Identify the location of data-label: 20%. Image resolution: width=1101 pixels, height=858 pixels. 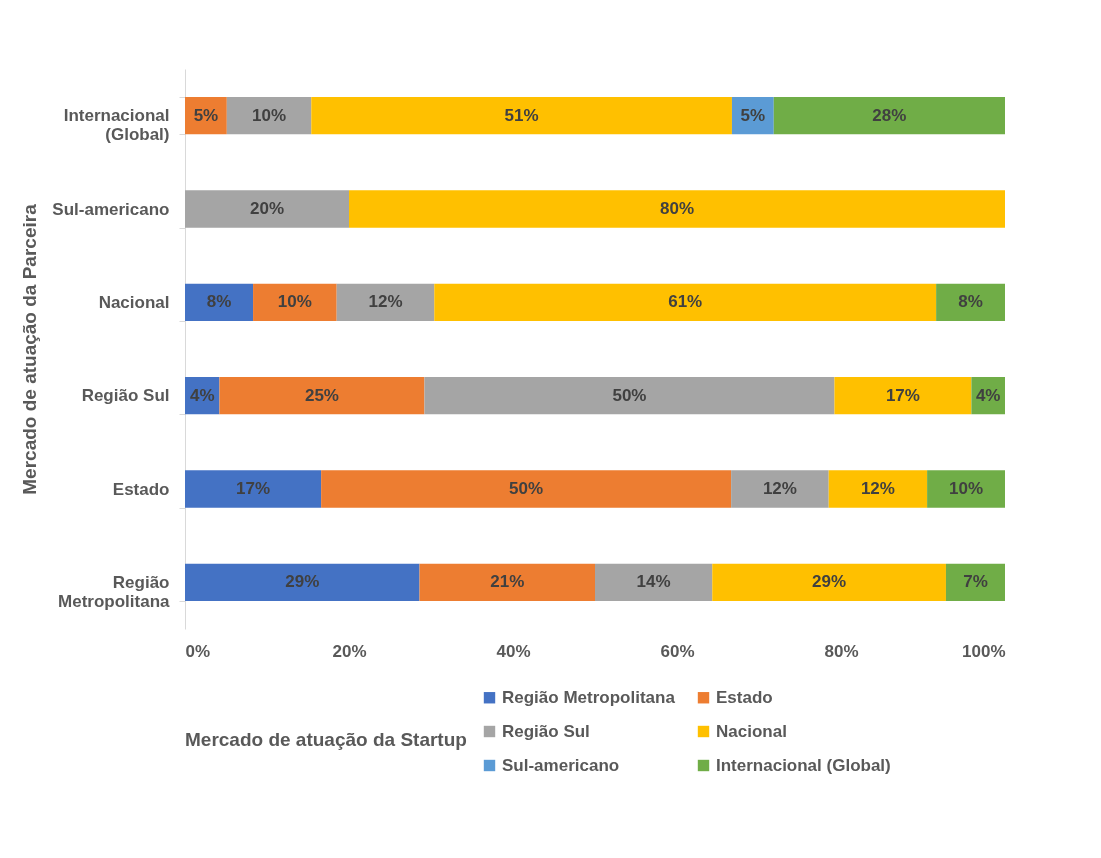
(267, 208).